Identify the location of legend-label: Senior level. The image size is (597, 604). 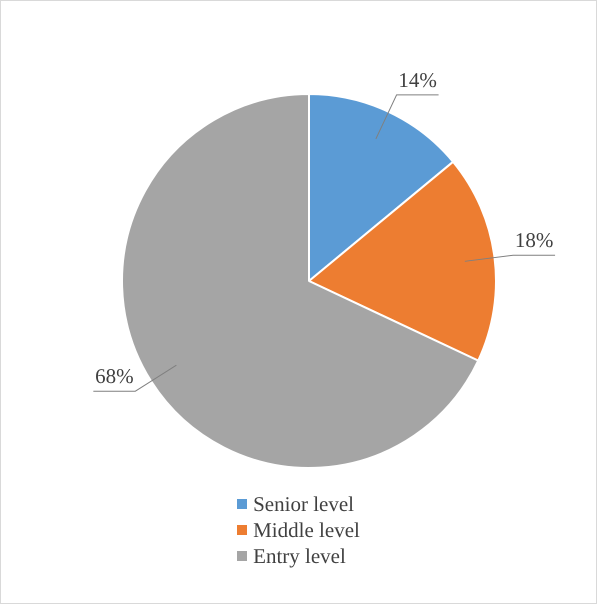
(304, 504).